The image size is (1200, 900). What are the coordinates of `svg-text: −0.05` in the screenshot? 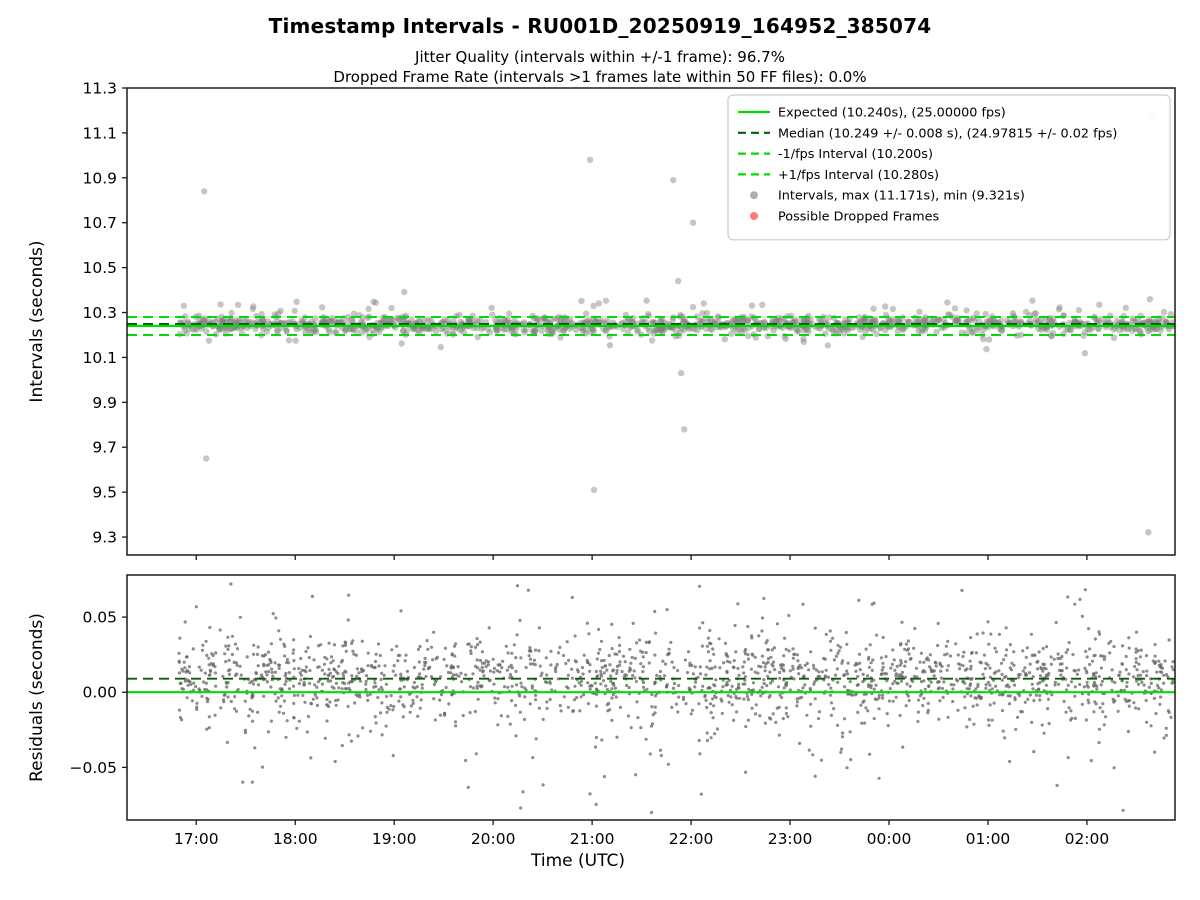 It's located at (94, 768).